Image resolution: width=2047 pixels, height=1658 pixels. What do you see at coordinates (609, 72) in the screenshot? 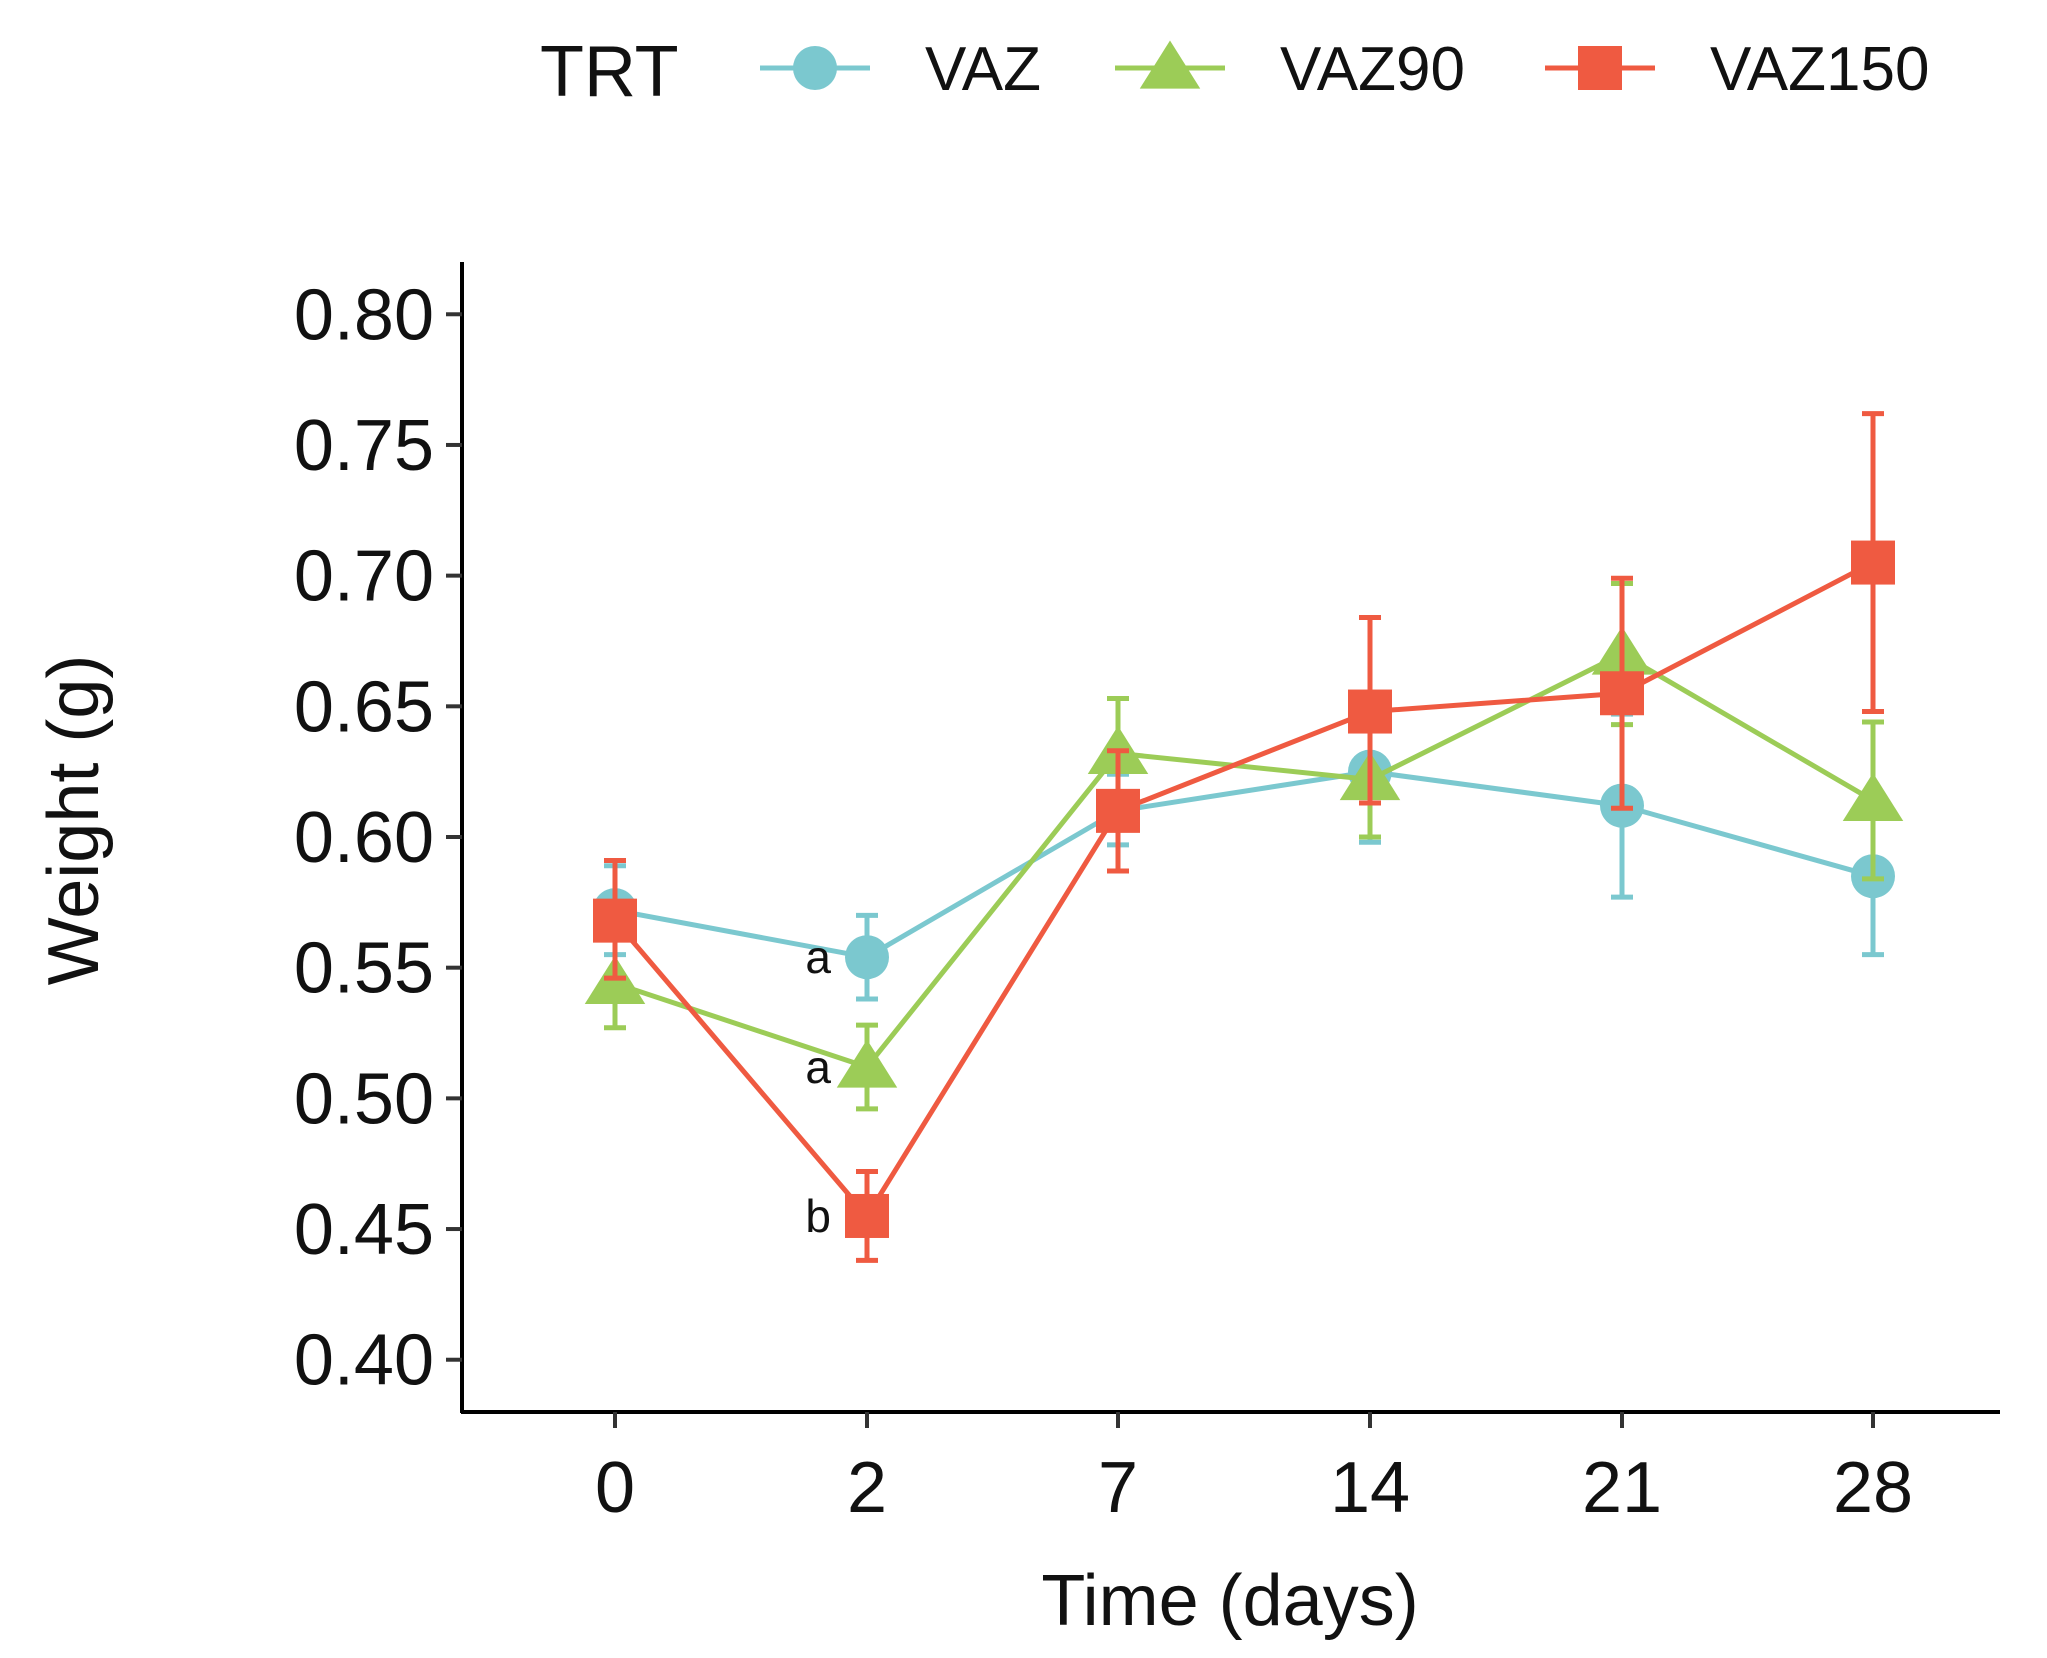
I see `legend-title: TRT` at bounding box center [609, 72].